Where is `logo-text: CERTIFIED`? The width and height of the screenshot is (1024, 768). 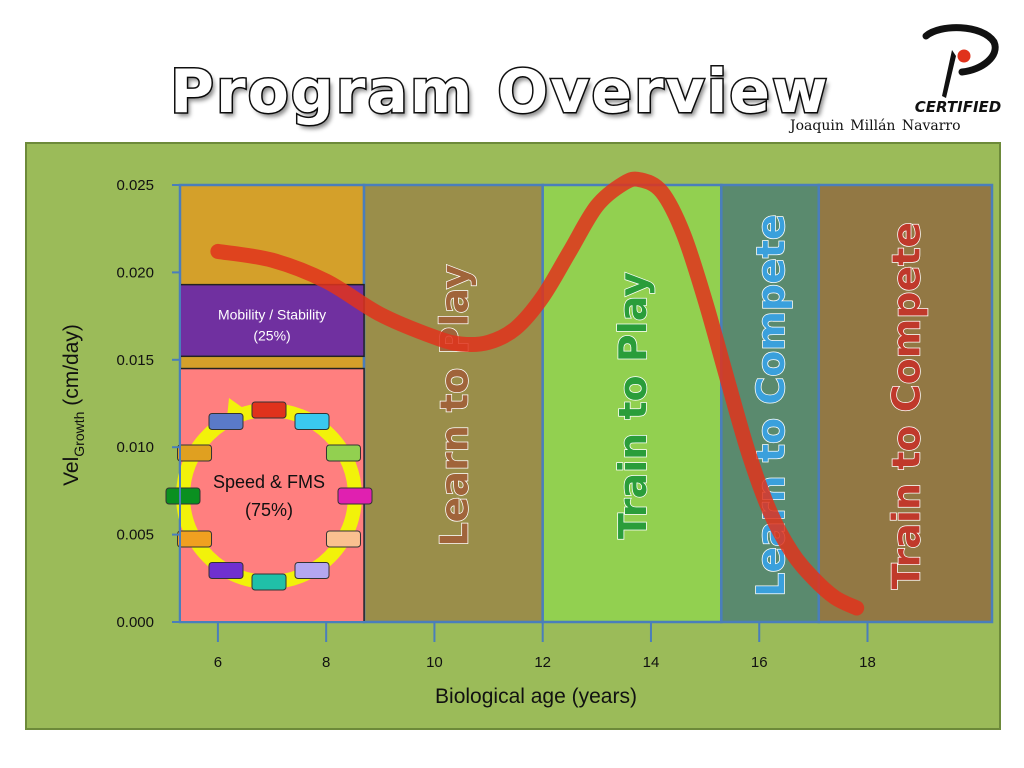 logo-text: CERTIFIED is located at coordinates (958, 107).